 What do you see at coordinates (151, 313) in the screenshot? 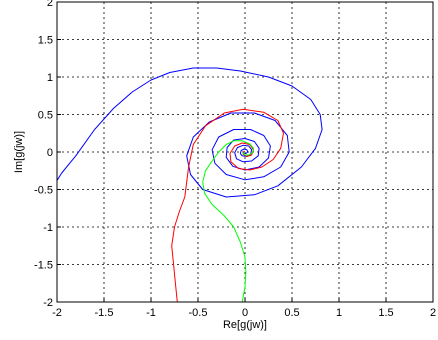
I see `x-tick-label: -1` at bounding box center [151, 313].